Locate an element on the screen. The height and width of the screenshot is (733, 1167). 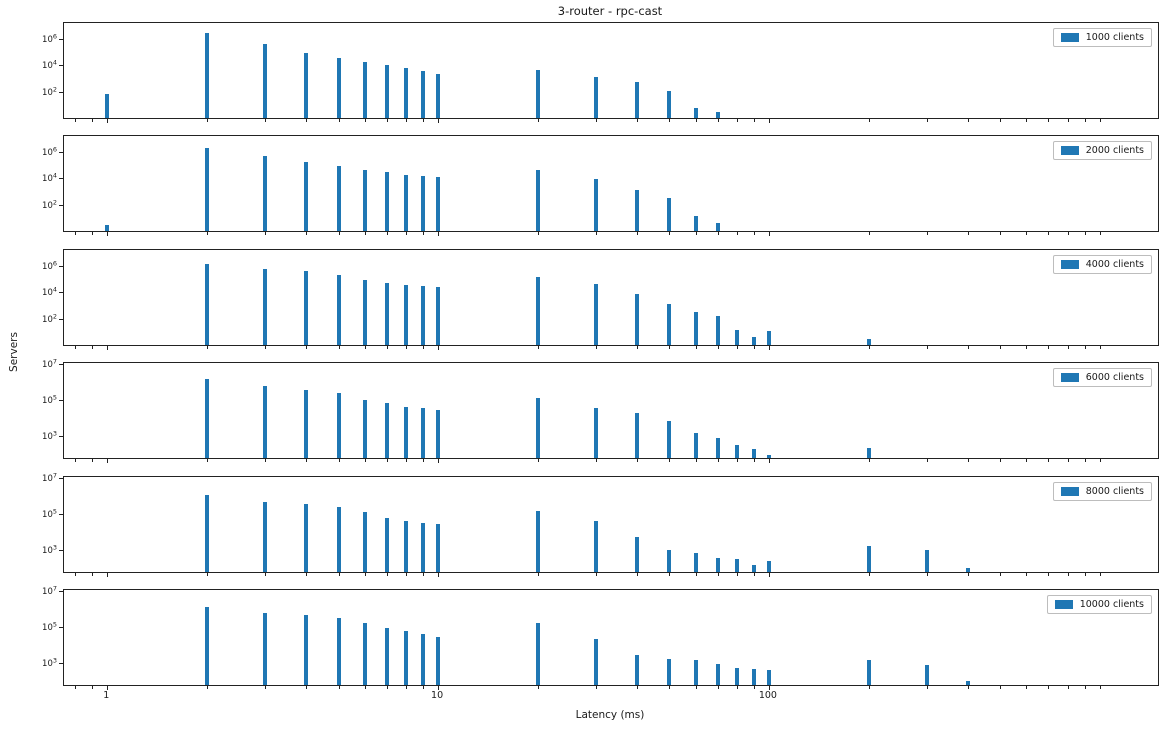
subplot-2000-clients: 2000 clients 10⁶ 10⁴ 10² is located at coordinates (600, 185).